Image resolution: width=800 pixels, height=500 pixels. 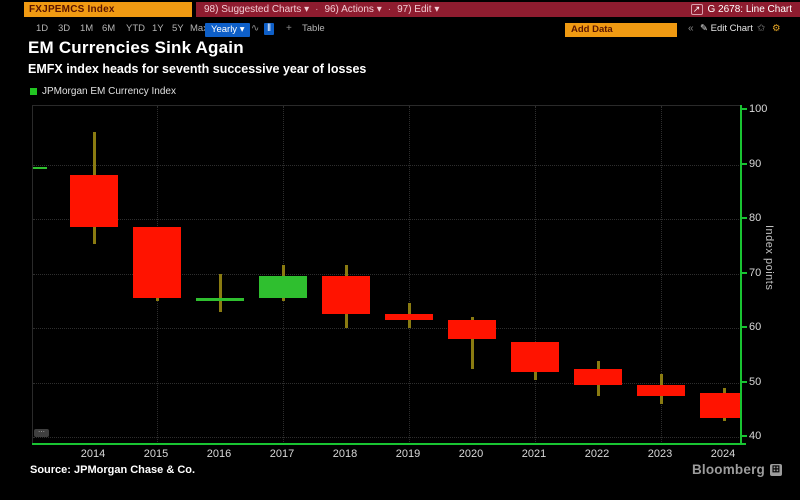 I want to click on candle-2020, so click(x=472, y=329).